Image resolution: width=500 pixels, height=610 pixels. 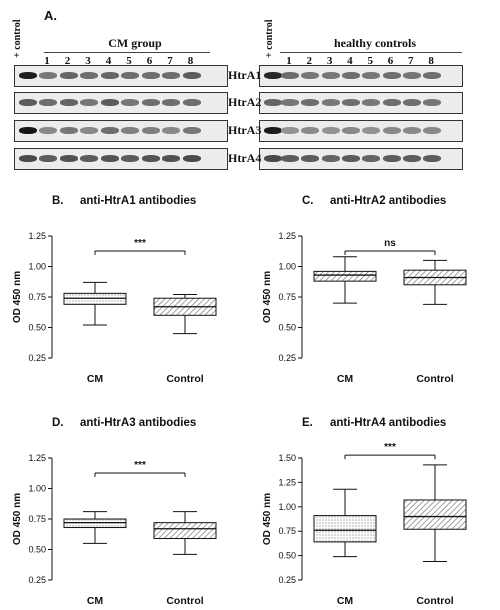 I want to click on lane-number-l-4: 4, so click(x=108, y=61).